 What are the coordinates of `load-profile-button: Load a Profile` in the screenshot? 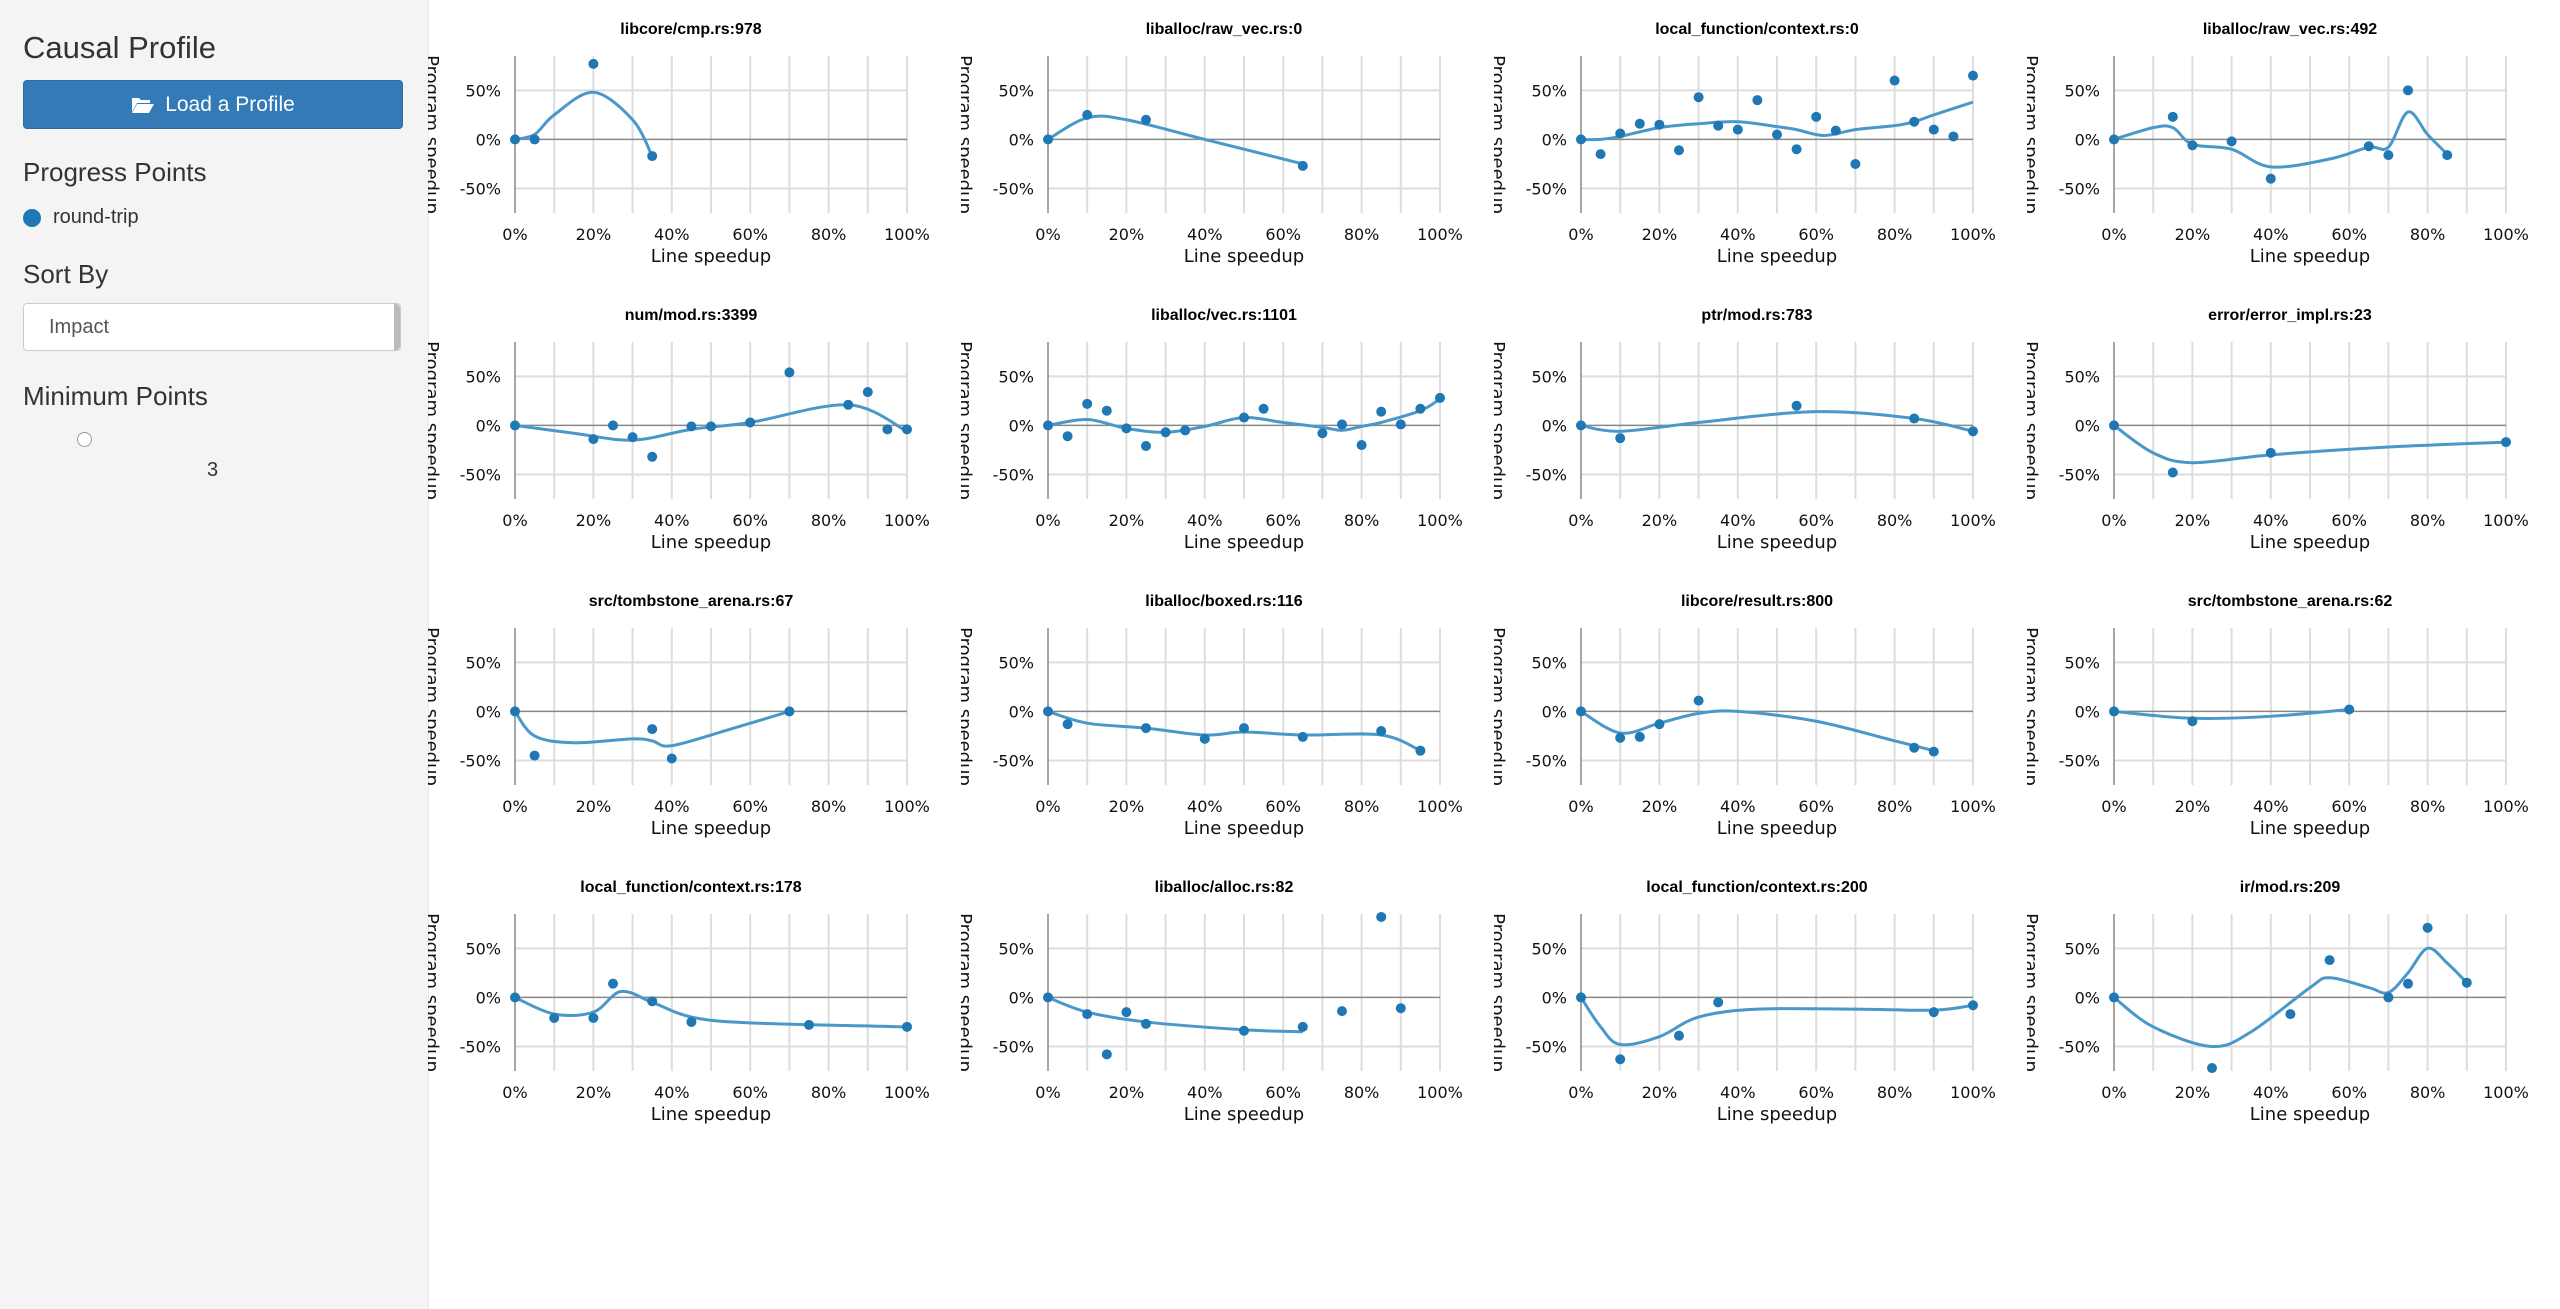 It's located at (213, 104).